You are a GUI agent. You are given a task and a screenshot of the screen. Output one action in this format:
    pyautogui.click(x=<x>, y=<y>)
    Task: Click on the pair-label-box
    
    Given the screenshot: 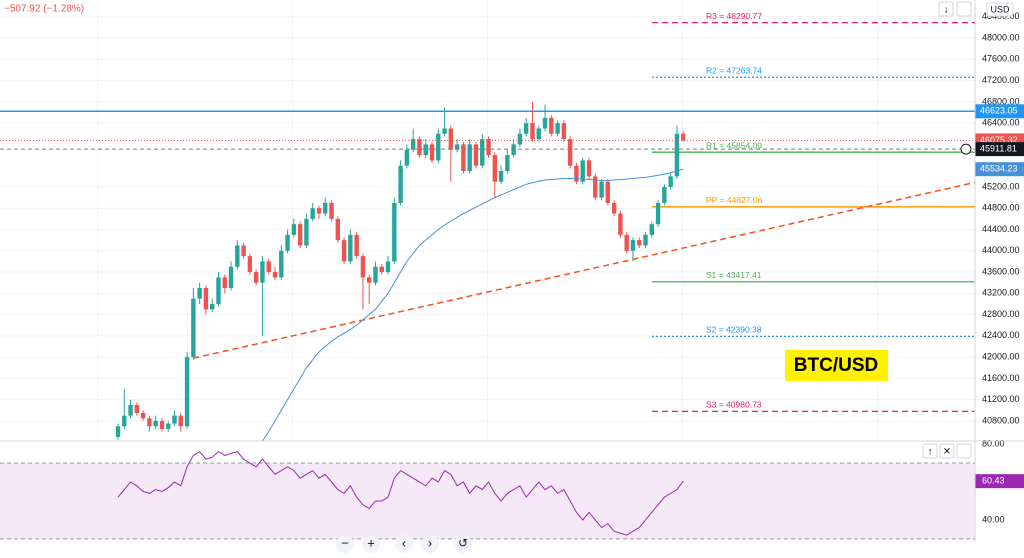 What is the action you would take?
    pyautogui.click(x=836, y=365)
    